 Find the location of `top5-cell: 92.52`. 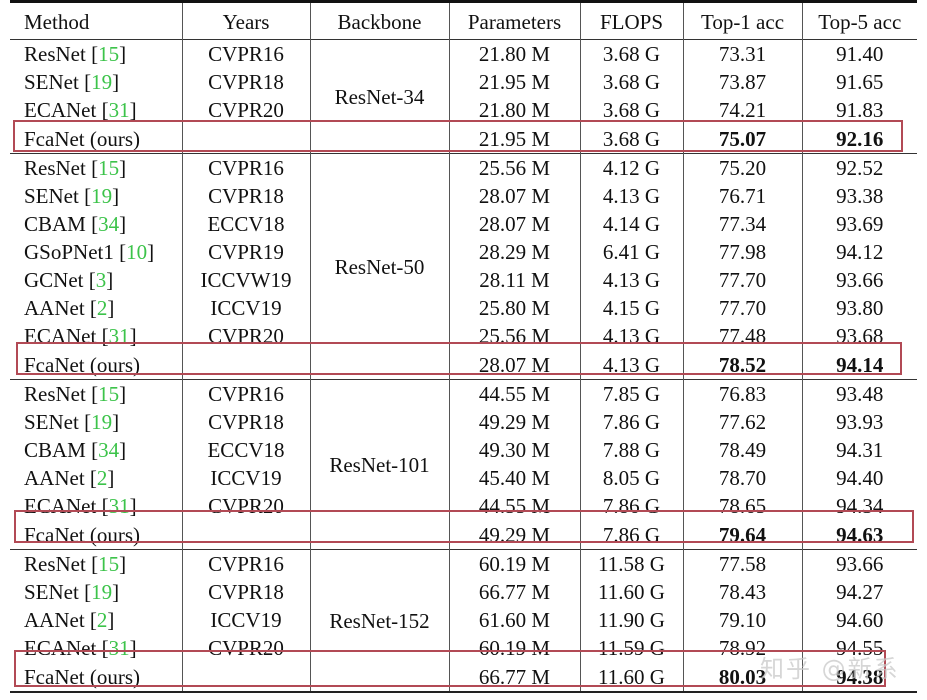

top5-cell: 92.52 is located at coordinates (859, 167).